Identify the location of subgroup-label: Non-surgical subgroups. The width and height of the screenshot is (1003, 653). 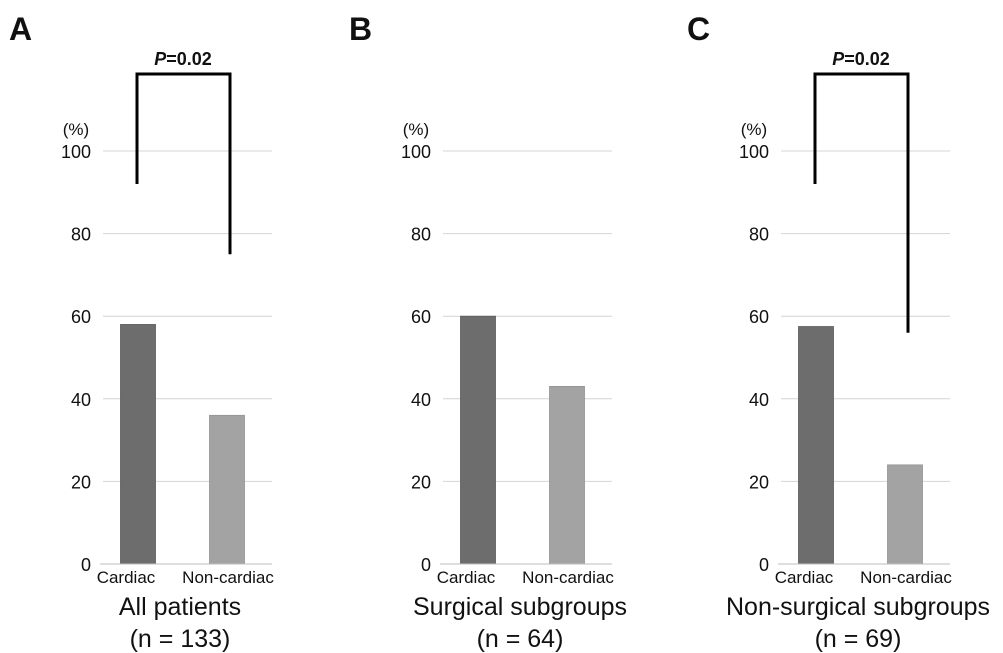
(858, 607).